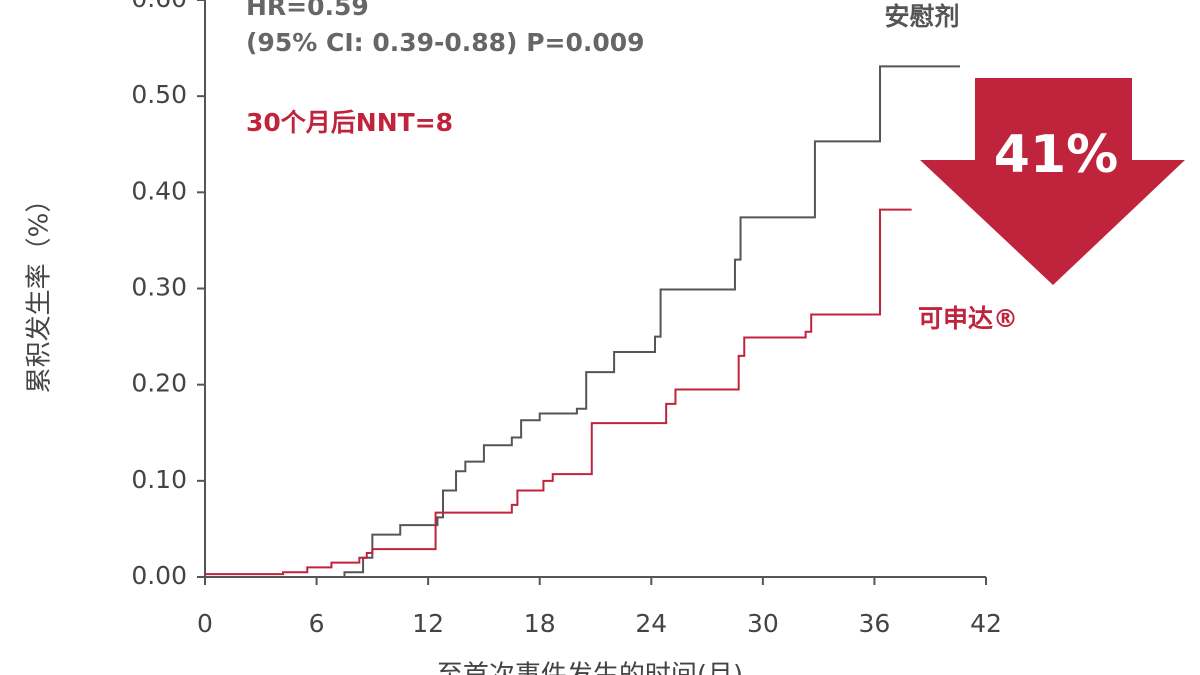 The width and height of the screenshot is (1200, 675). What do you see at coordinates (307, 10) in the screenshot?
I see `chart-title: HR=0.59` at bounding box center [307, 10].